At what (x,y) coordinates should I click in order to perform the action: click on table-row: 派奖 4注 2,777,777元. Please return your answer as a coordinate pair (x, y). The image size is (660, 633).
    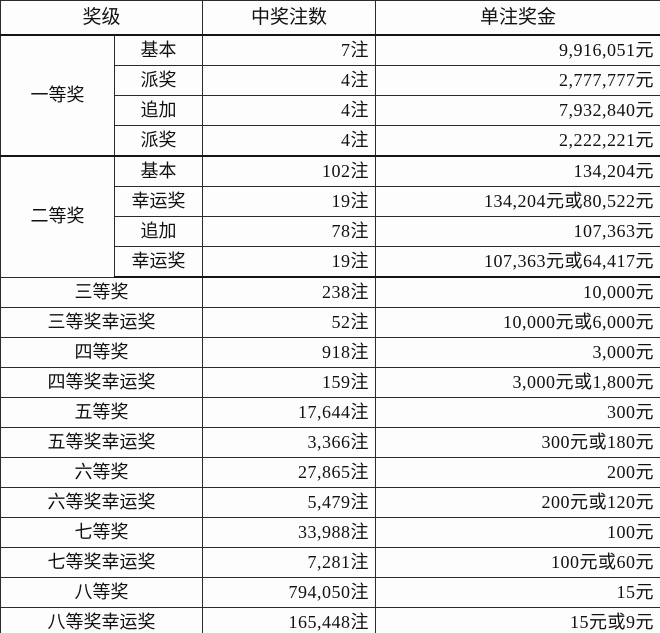
    Looking at the image, I should click on (330, 80).